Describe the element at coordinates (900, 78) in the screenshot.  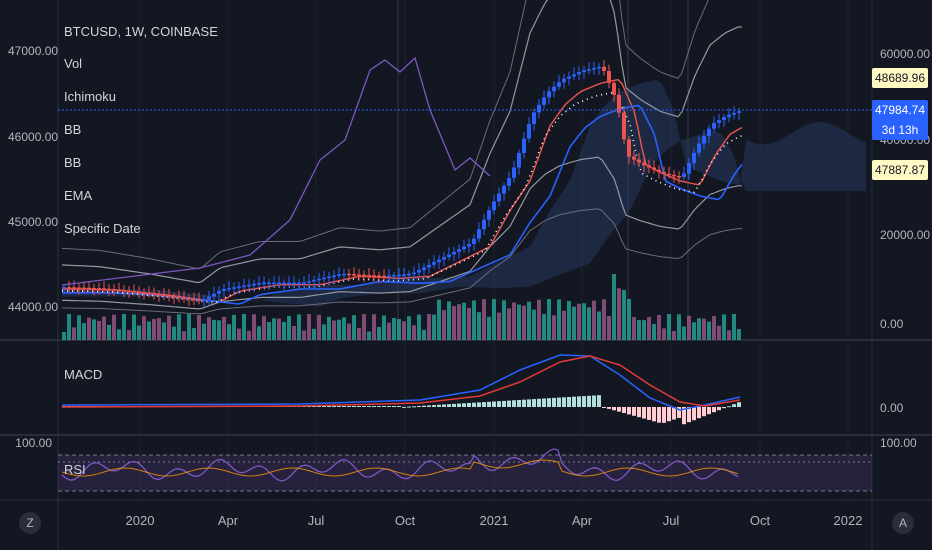
I see `price-tag-high: 48689.96` at that location.